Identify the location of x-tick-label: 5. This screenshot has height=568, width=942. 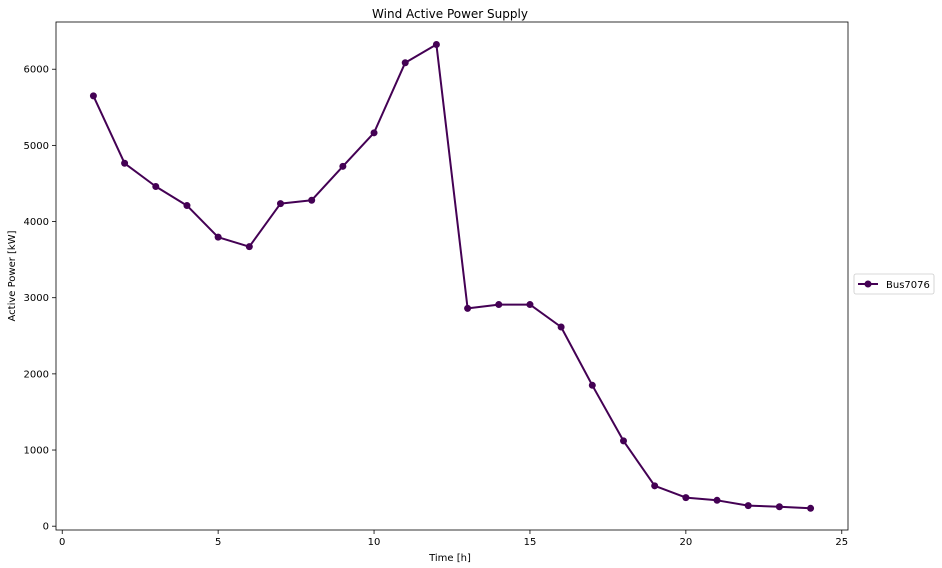
(218, 542).